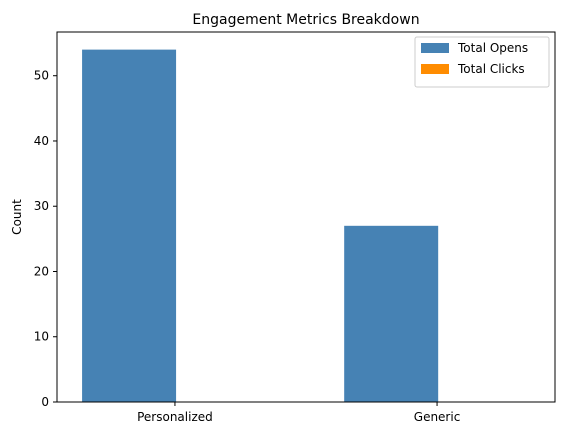 This screenshot has width=562, height=435. I want to click on y-tick-label: 20, so click(41, 271).